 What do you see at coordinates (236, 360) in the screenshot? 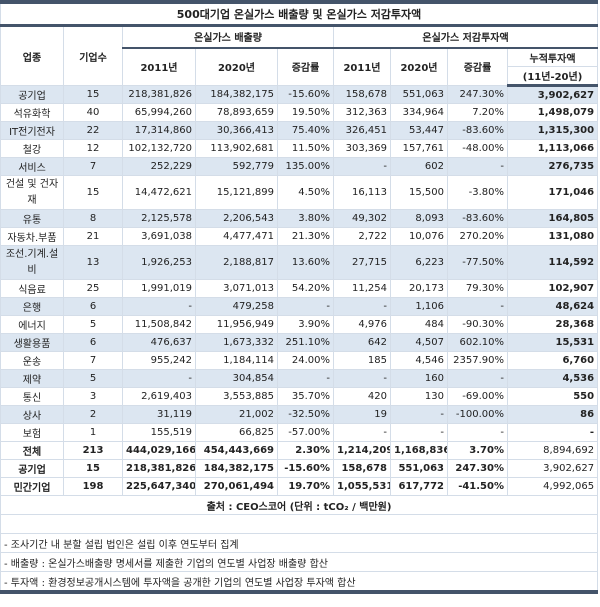
I see `cell-emission-2020: 1,184,114` at bounding box center [236, 360].